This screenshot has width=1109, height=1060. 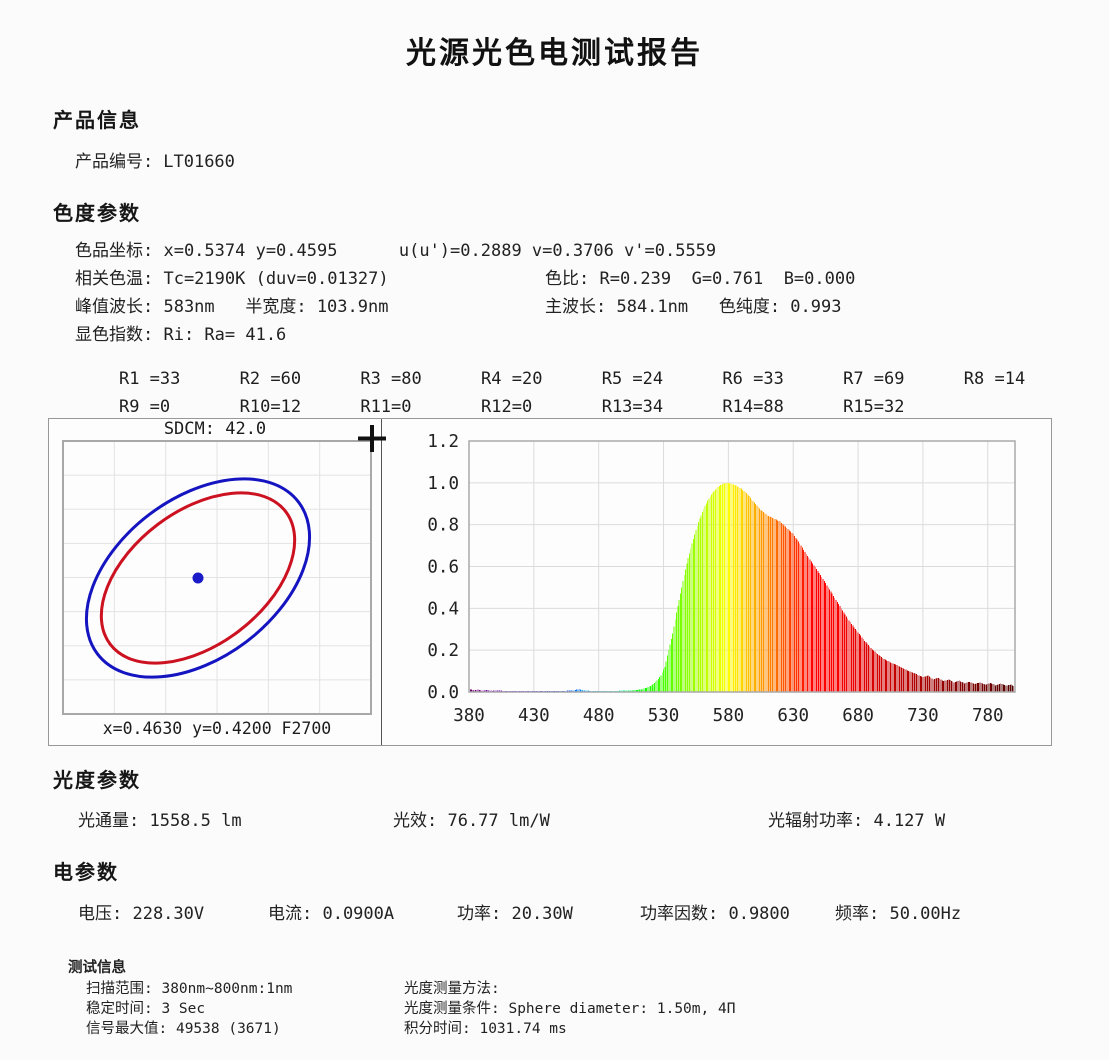 What do you see at coordinates (97, 120) in the screenshot?
I see `section-heading-product: 产品信息` at bounding box center [97, 120].